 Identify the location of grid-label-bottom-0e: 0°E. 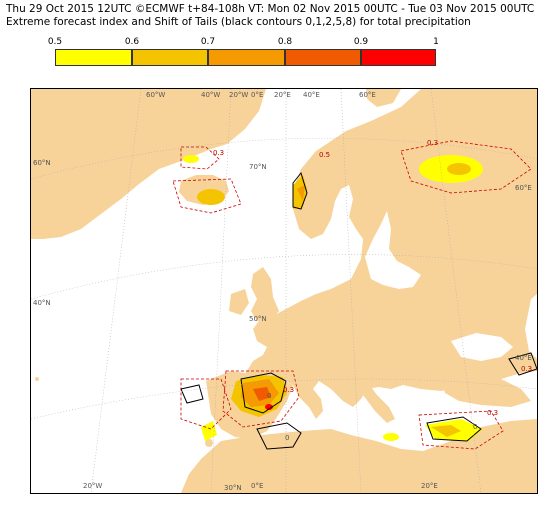
(257, 486).